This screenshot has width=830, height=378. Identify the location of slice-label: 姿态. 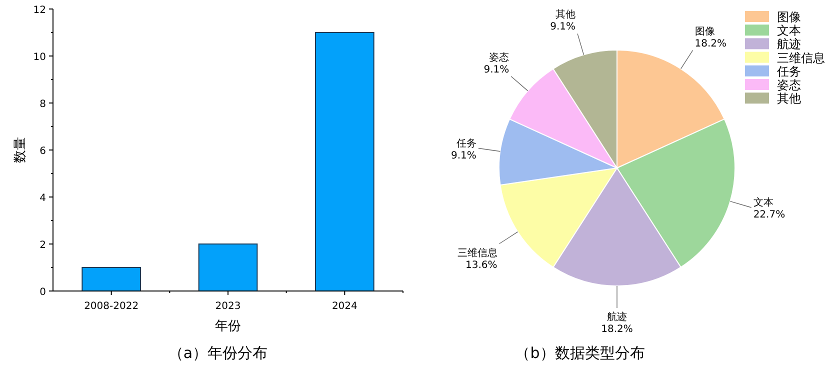
(499, 57).